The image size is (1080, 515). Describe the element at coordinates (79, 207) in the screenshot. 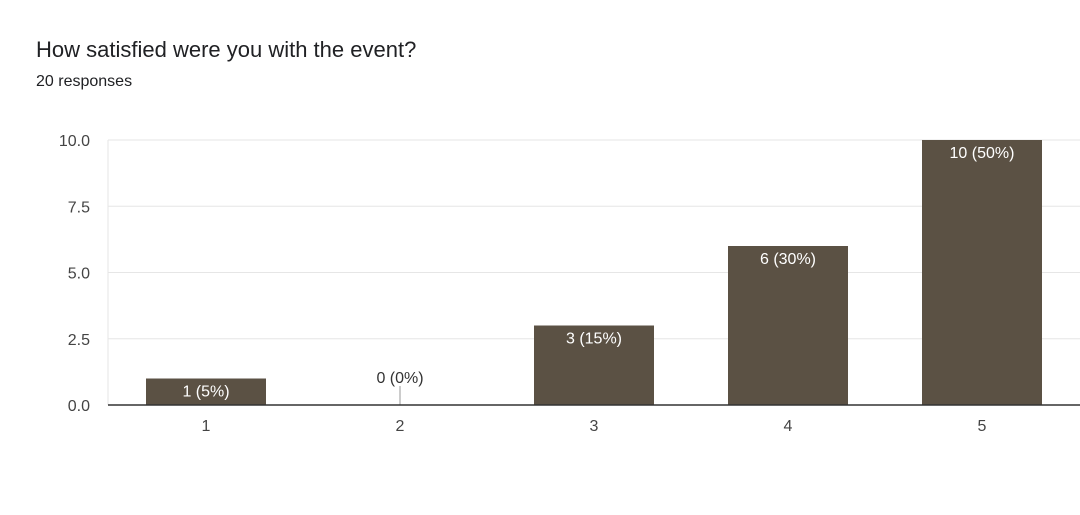

I see `y-tick-label: 7.5` at that location.